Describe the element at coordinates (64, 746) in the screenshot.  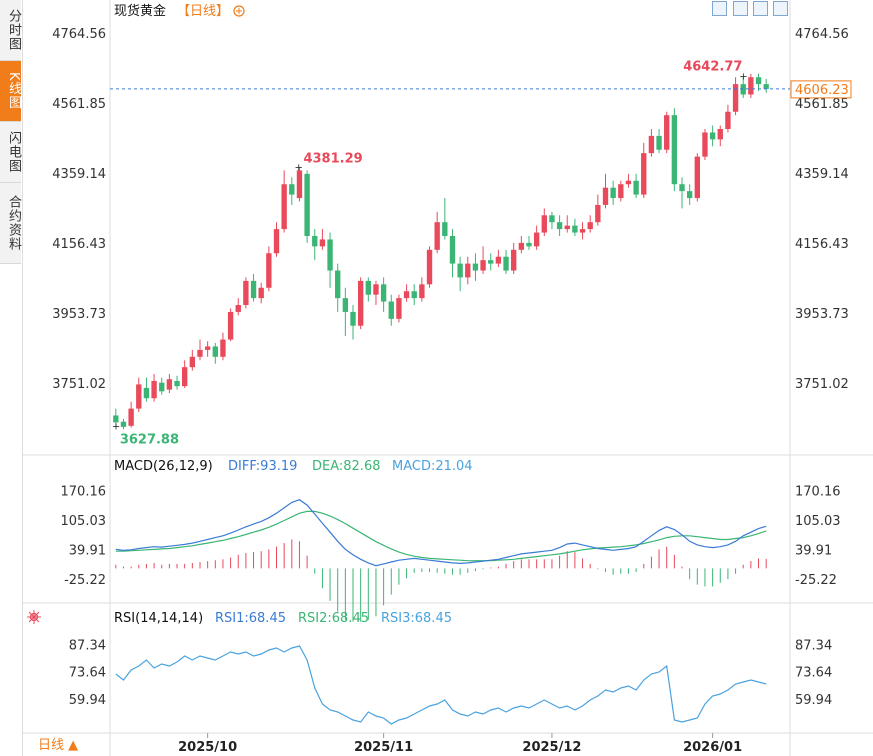
I see `period-selector-button: 日线 ▲` at that location.